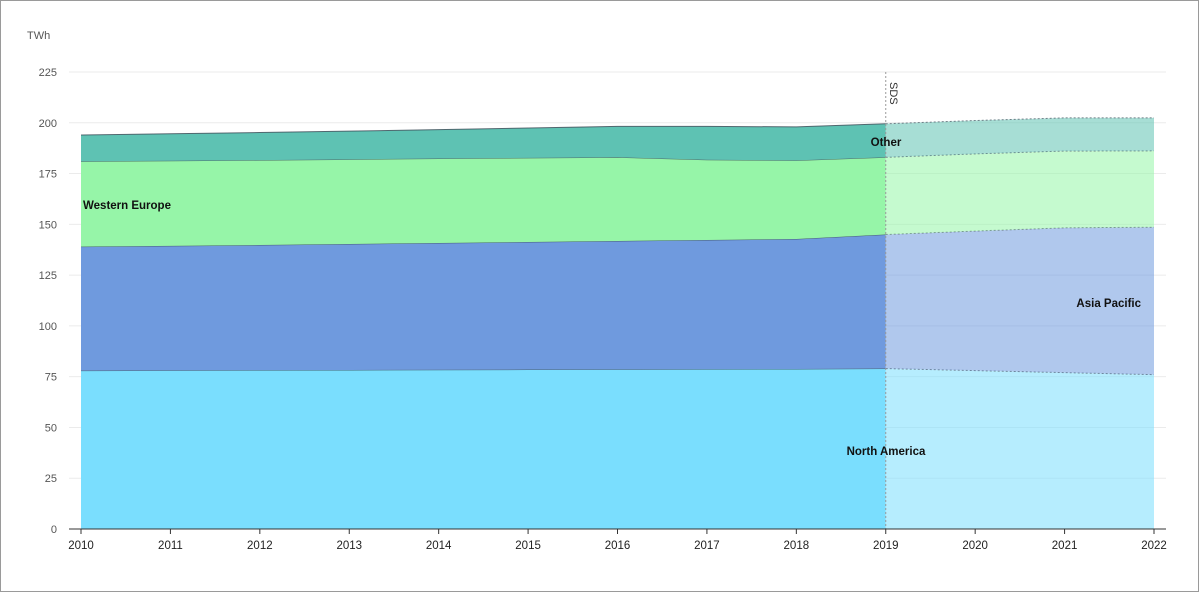 The width and height of the screenshot is (1199, 592). I want to click on series-label: Western Europe, so click(127, 206).